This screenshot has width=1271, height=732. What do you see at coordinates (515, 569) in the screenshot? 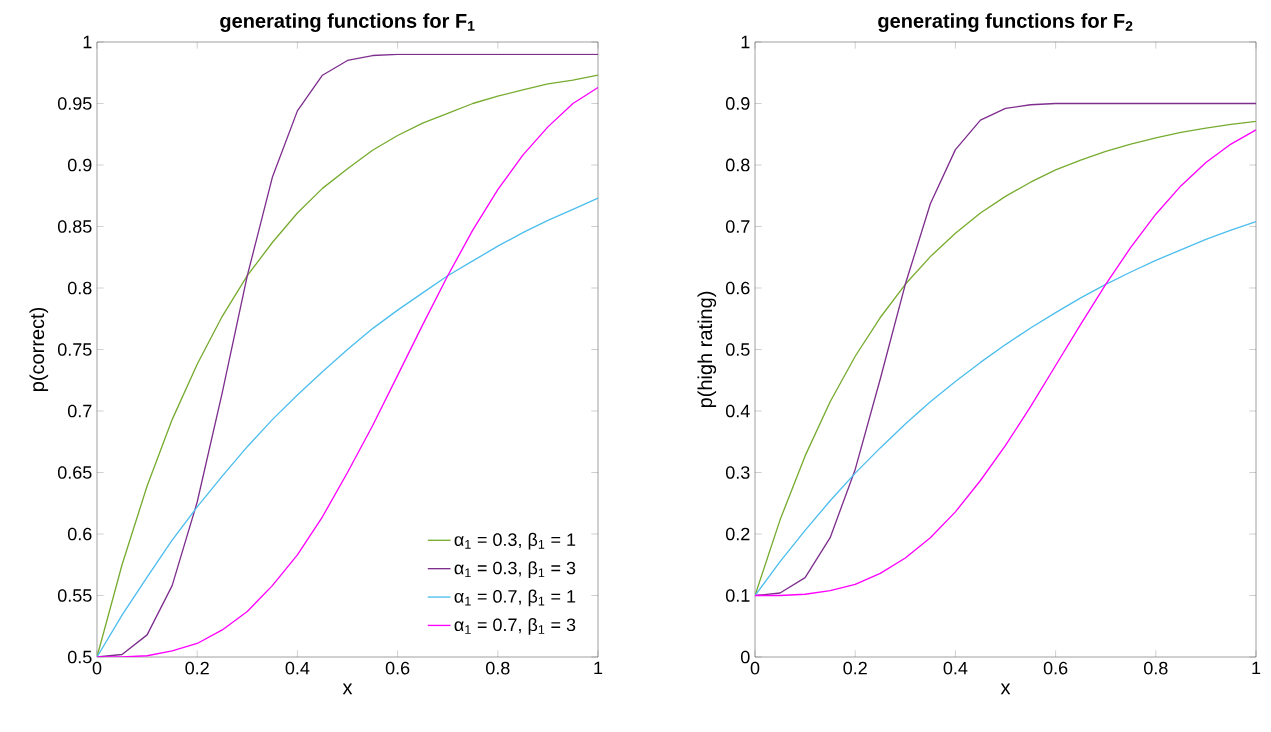
I see `legend-label: α$_{1}$ = 0.3, β$_{1}$ = 3` at bounding box center [515, 569].